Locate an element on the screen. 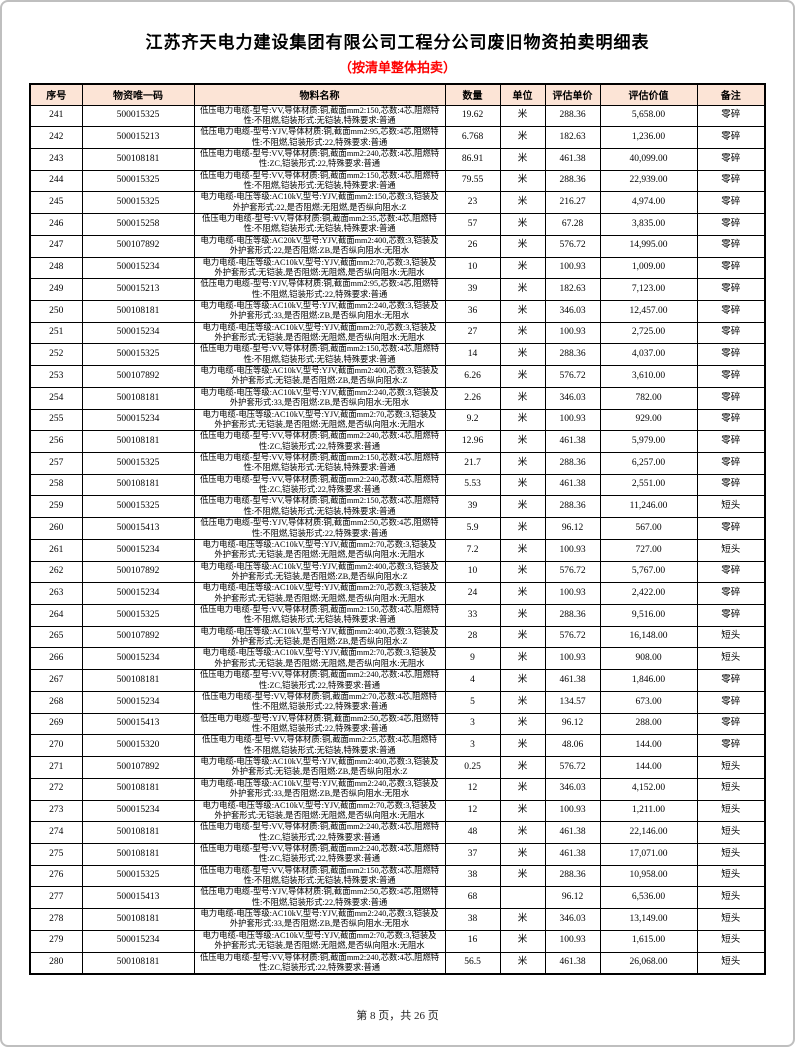 The width and height of the screenshot is (795, 1047). cell-serial: 243 is located at coordinates (56, 159).